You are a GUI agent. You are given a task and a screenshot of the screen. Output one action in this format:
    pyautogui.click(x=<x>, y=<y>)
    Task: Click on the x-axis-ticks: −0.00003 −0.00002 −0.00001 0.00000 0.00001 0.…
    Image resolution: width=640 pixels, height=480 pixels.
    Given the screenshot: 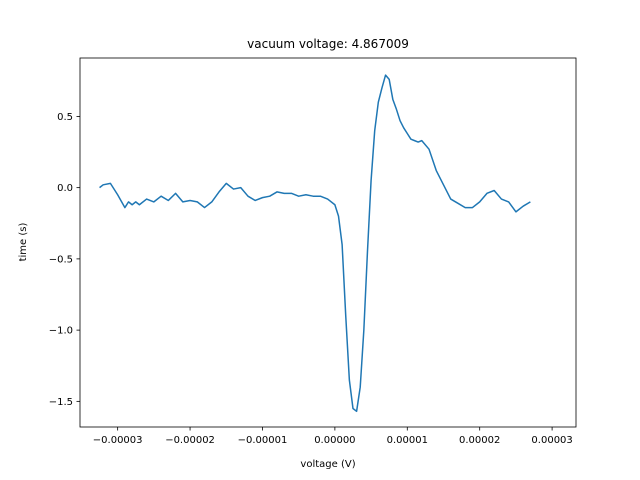 What is the action you would take?
    pyautogui.click(x=333, y=436)
    